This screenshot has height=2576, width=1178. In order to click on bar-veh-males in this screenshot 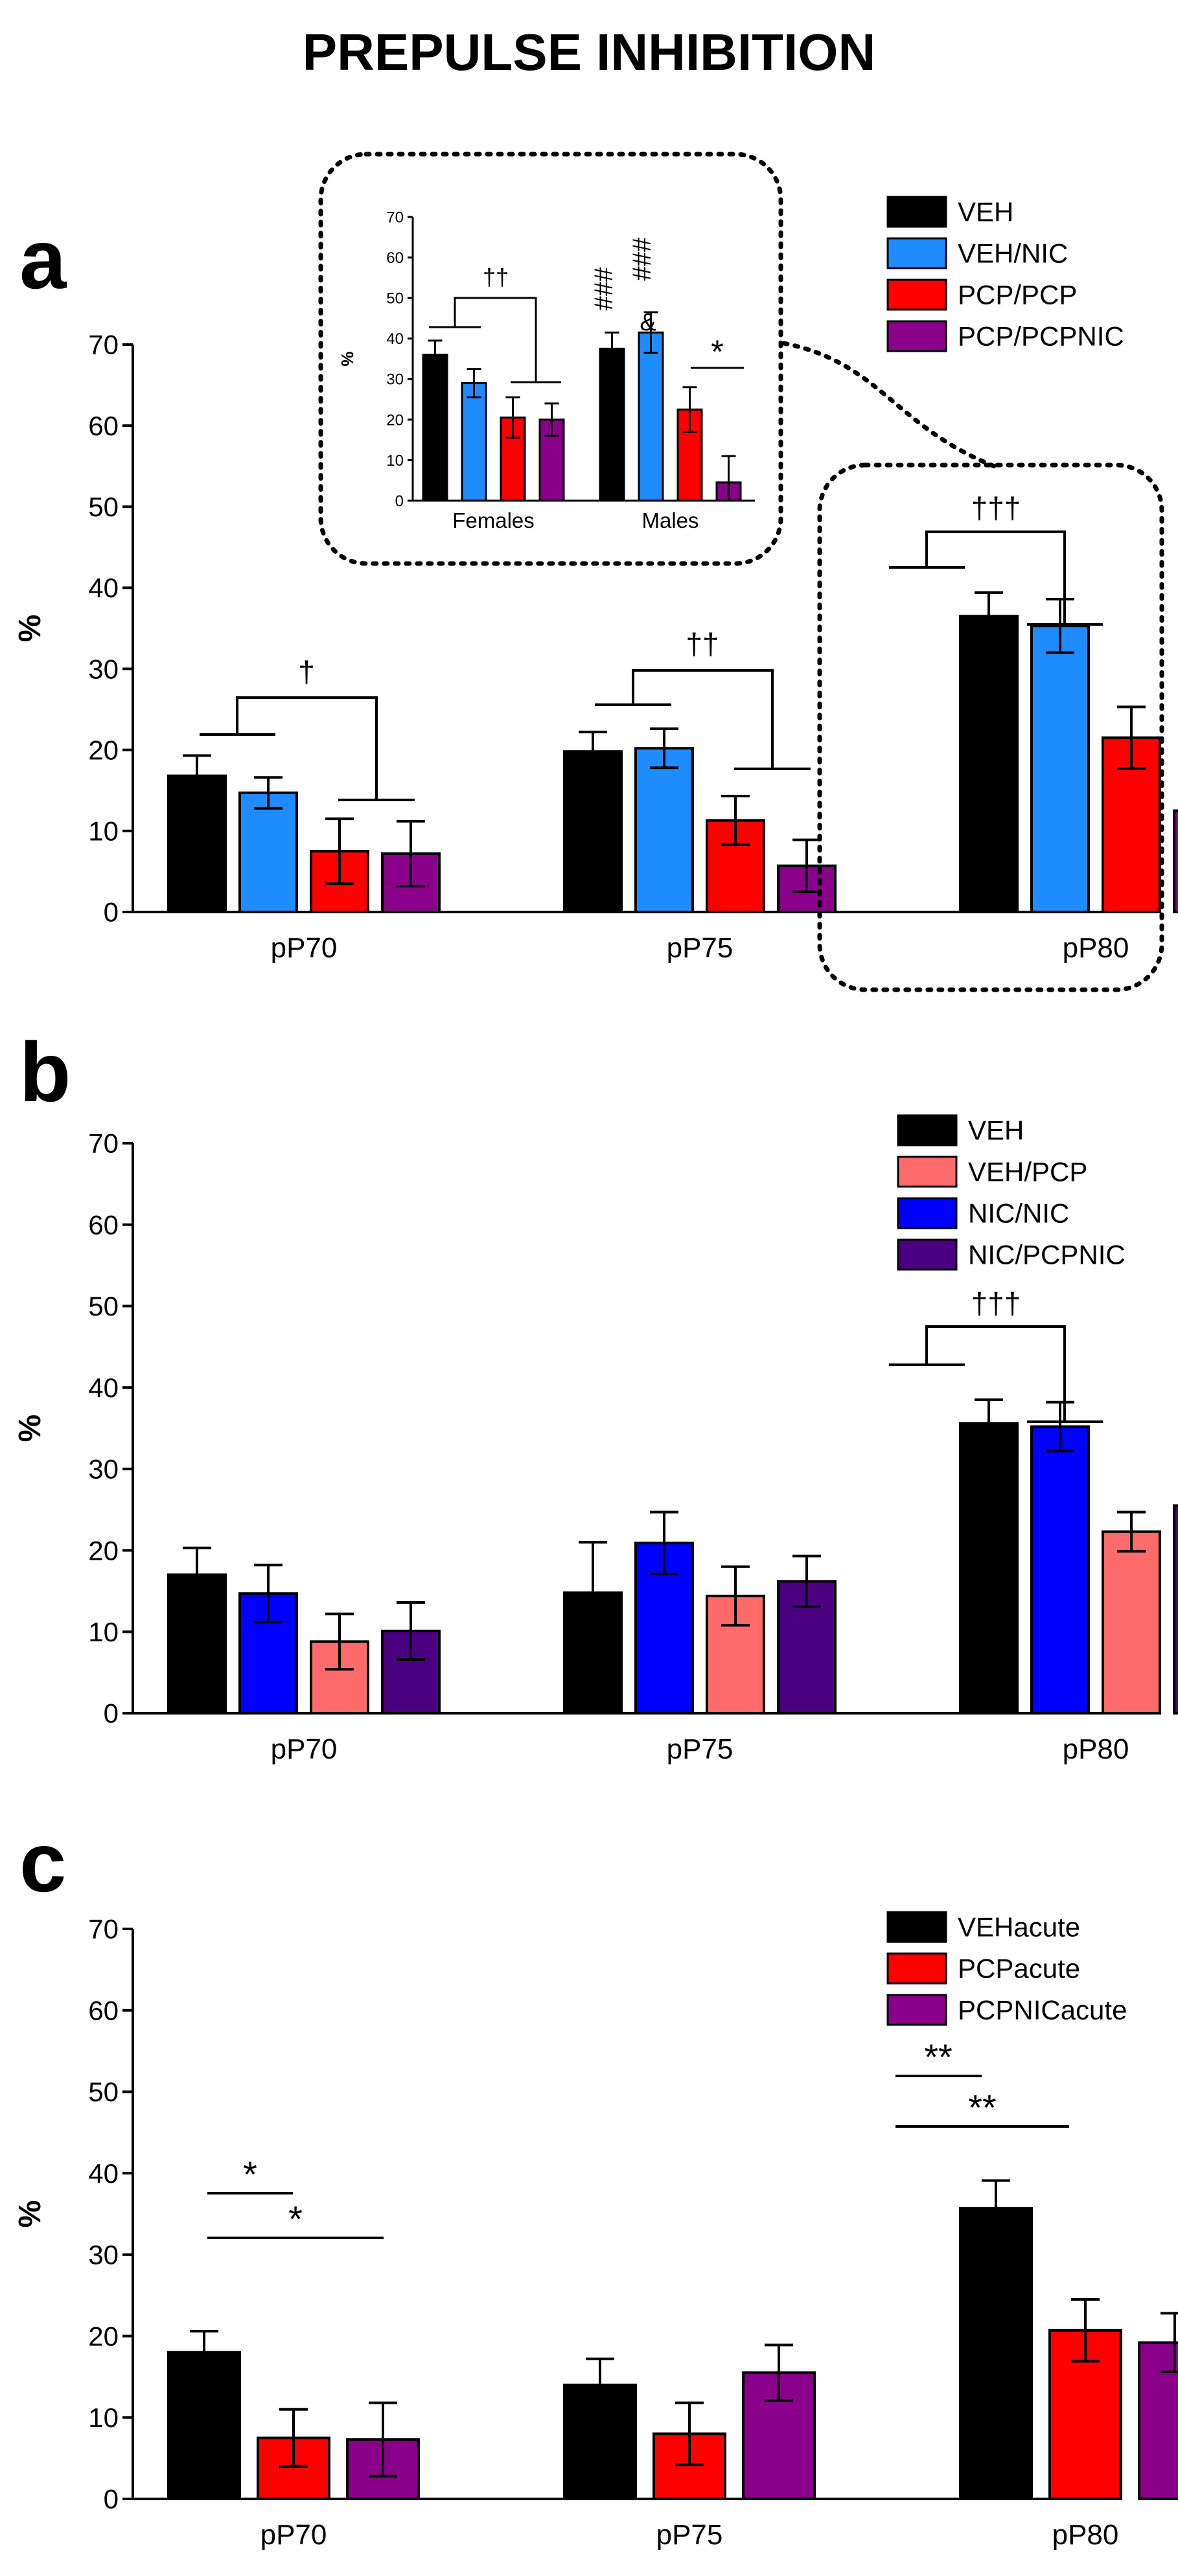, I will do `click(612, 425)`.